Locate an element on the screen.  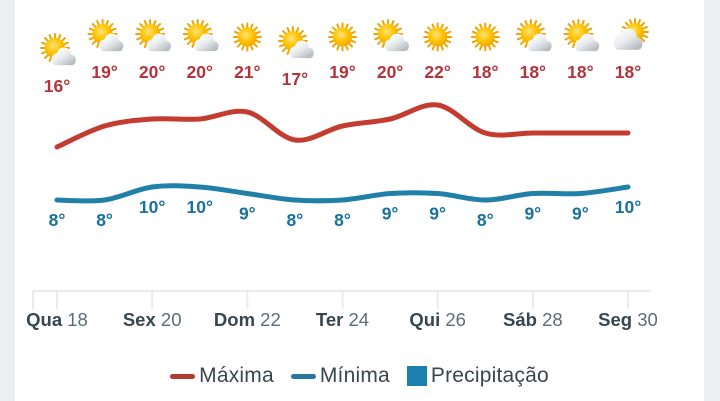
minima-line-swatch is located at coordinates (303, 376).